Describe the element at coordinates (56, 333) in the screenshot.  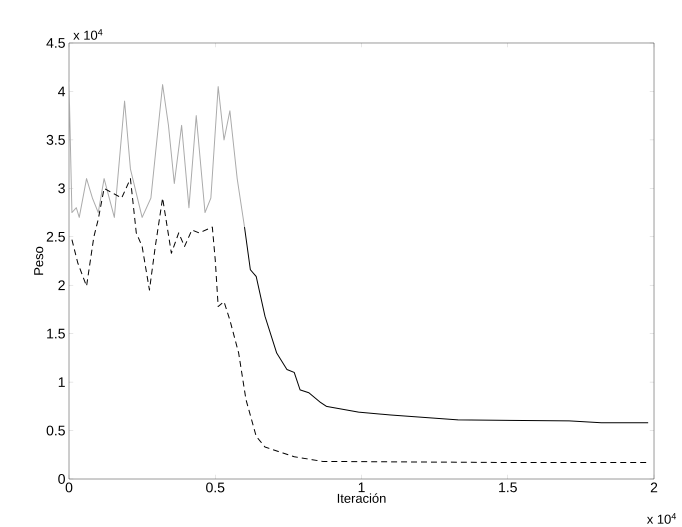
I see `y-tick-label: 1.5` at that location.